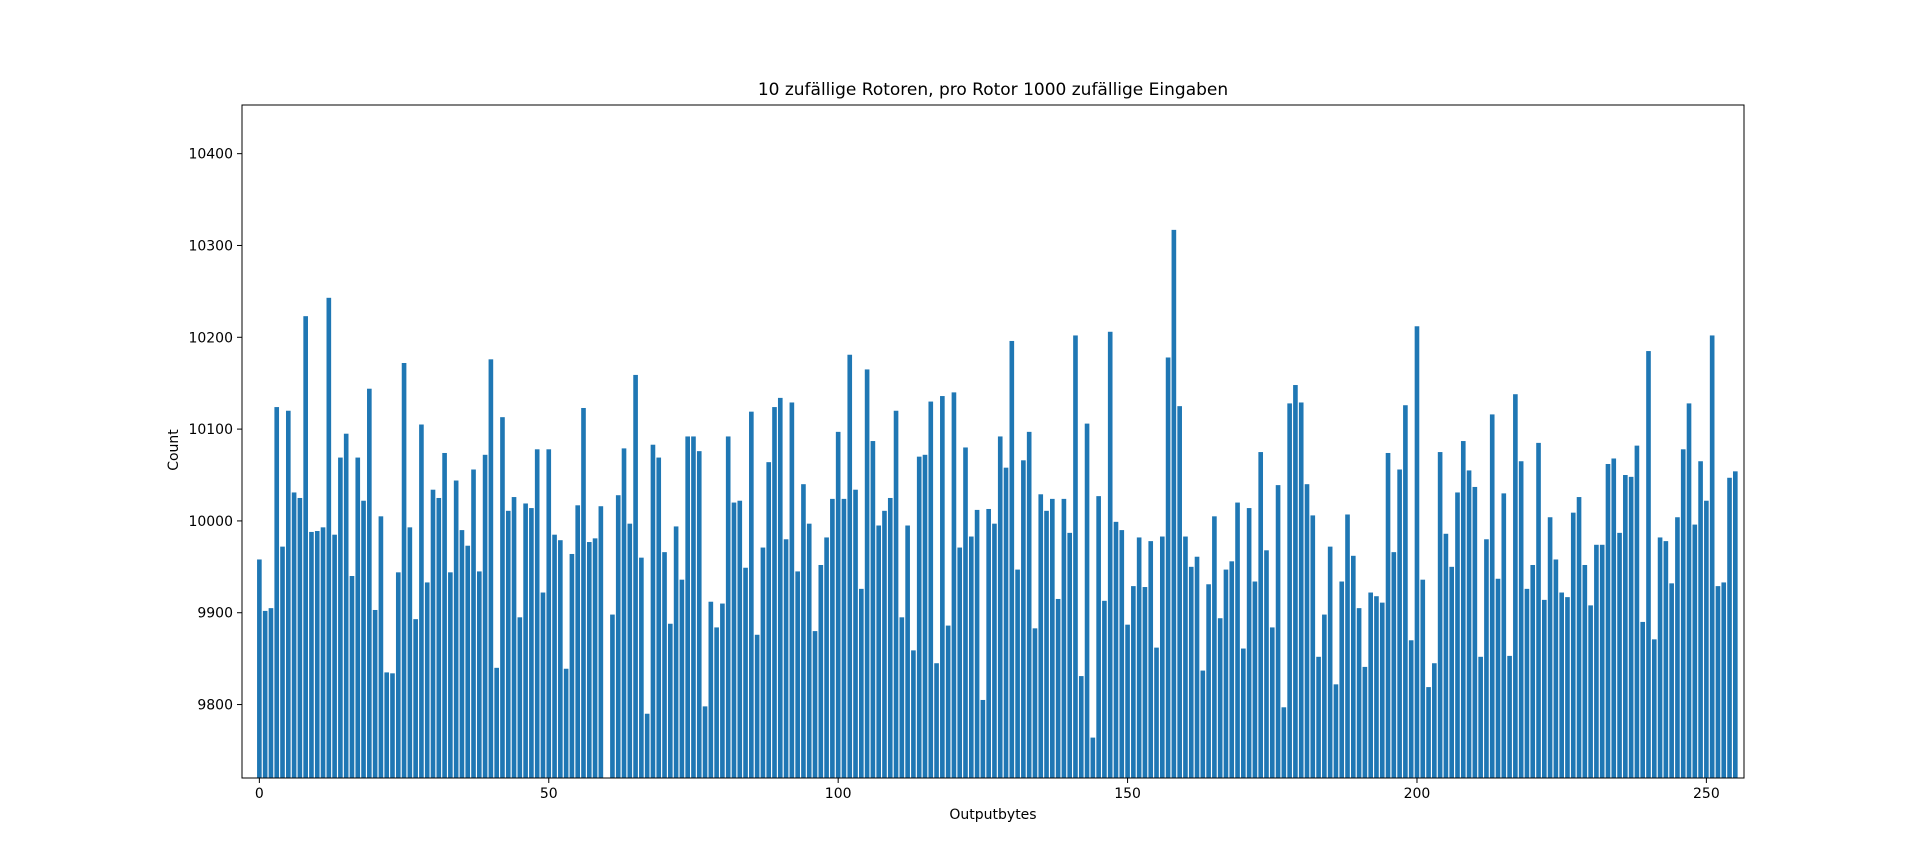 This screenshot has height=864, width=1910. I want to click on x-tick-label-150: 150, so click(1127, 794).